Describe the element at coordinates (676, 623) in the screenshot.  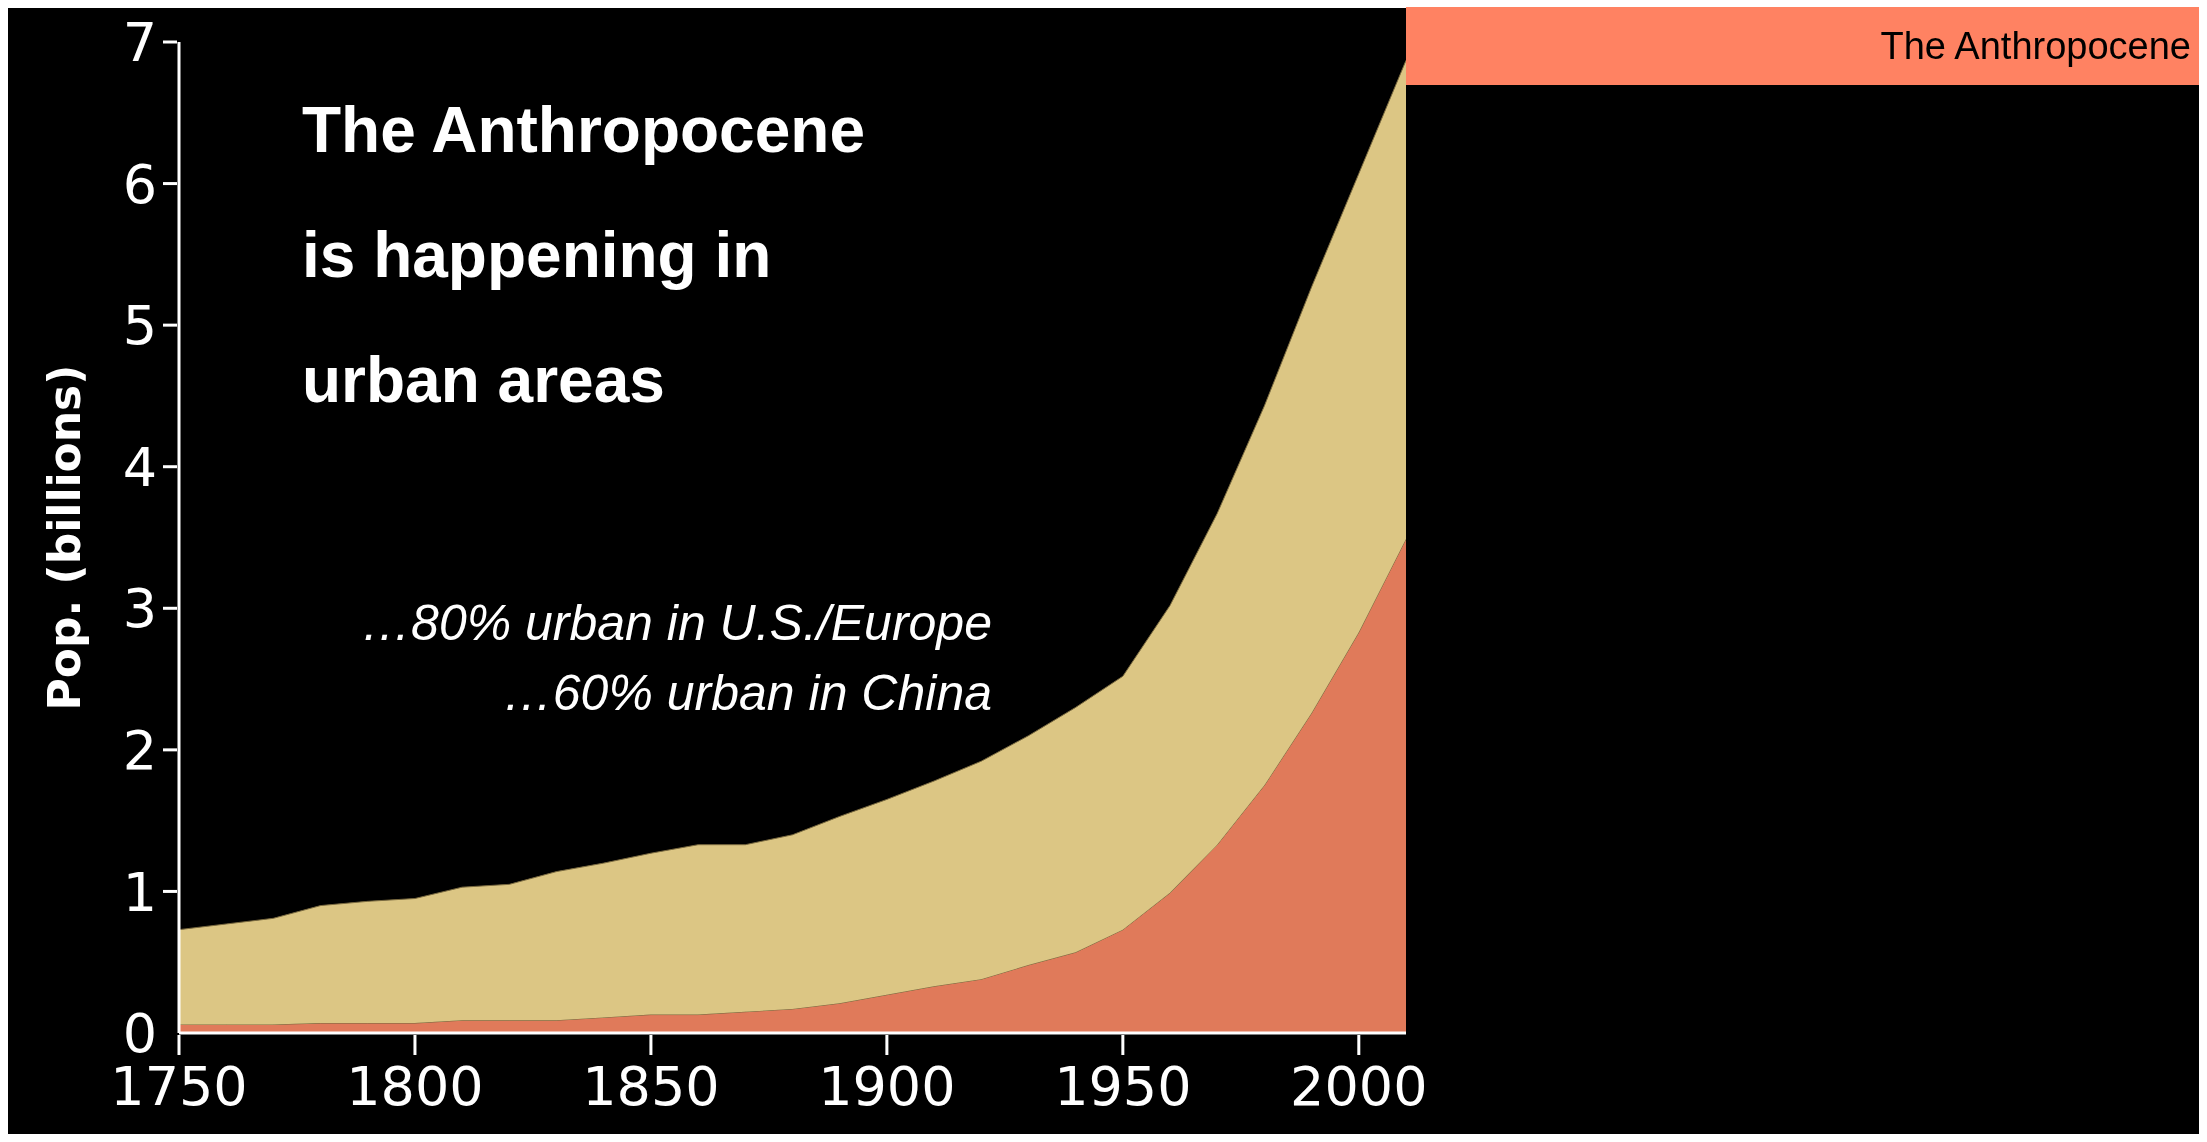
I see `annotation: …80% urban in U.S./Europe` at that location.